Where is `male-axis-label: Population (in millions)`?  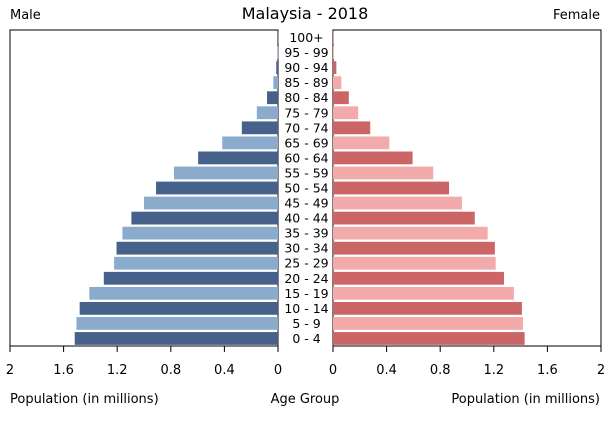
male-axis-label: Population (in millions) is located at coordinates (84, 399).